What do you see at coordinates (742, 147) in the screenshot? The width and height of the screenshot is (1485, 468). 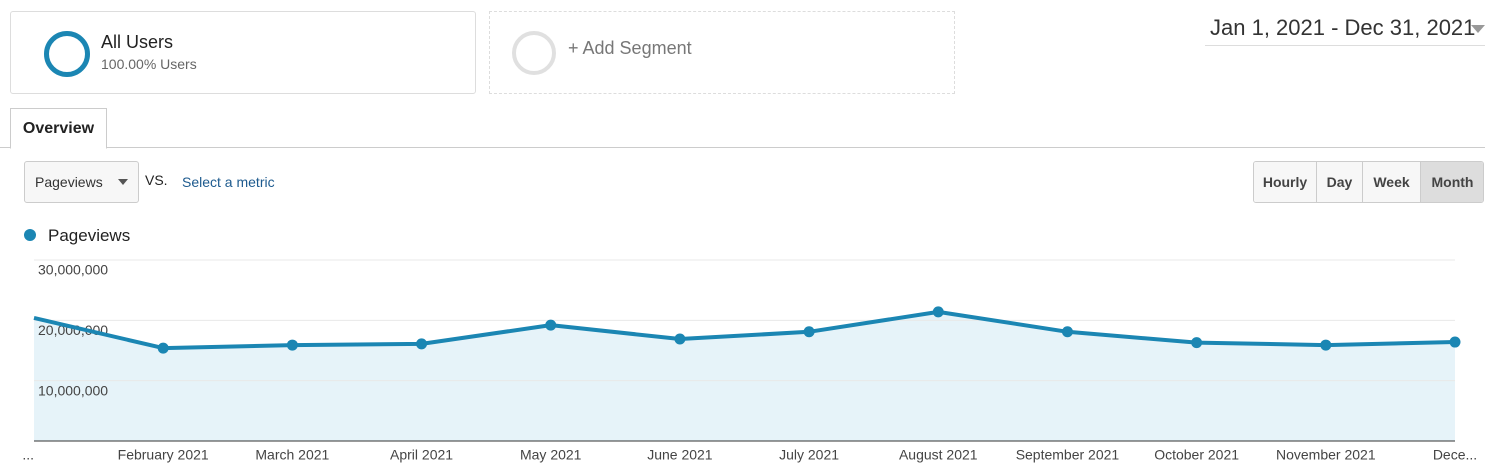 I see `tab-line` at bounding box center [742, 147].